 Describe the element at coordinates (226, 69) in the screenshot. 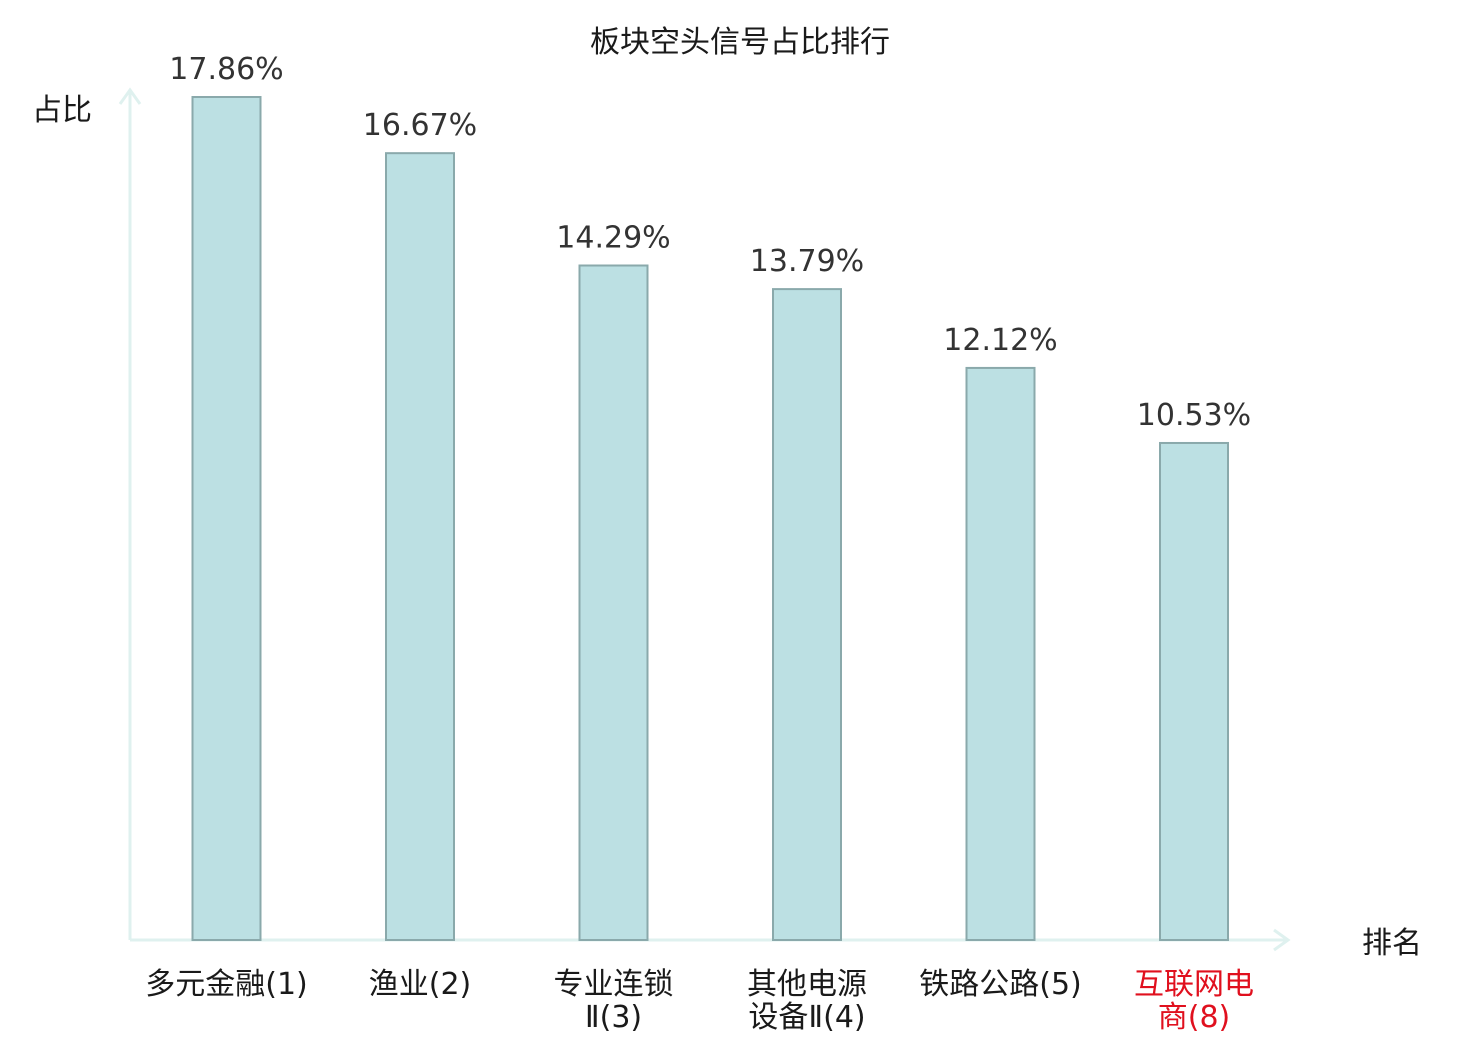

I see `bar-value-label: 17.86%` at that location.